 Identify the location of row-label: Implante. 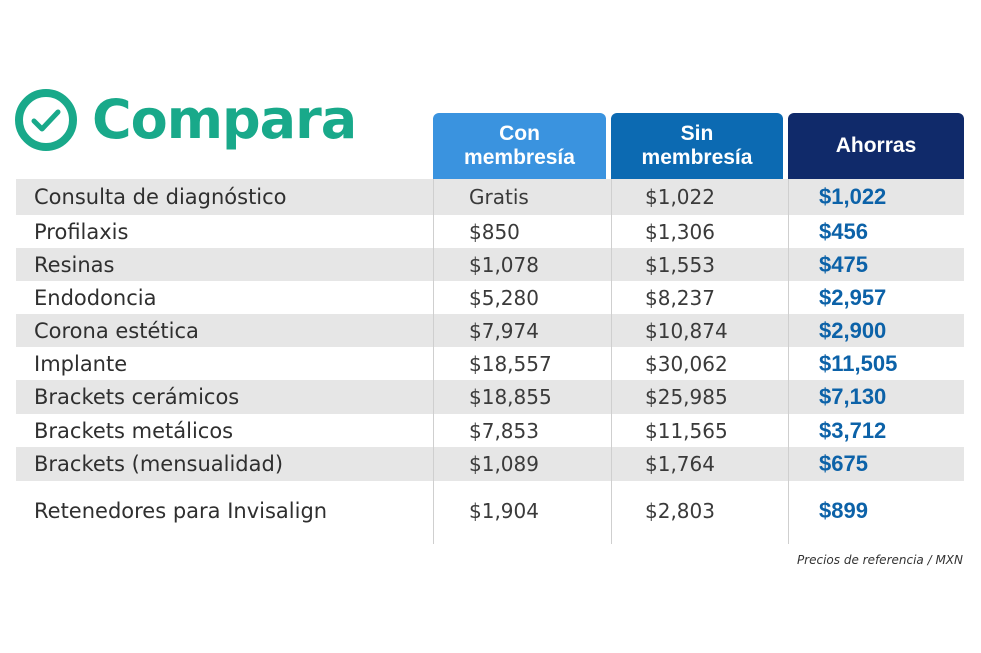
(81, 363).